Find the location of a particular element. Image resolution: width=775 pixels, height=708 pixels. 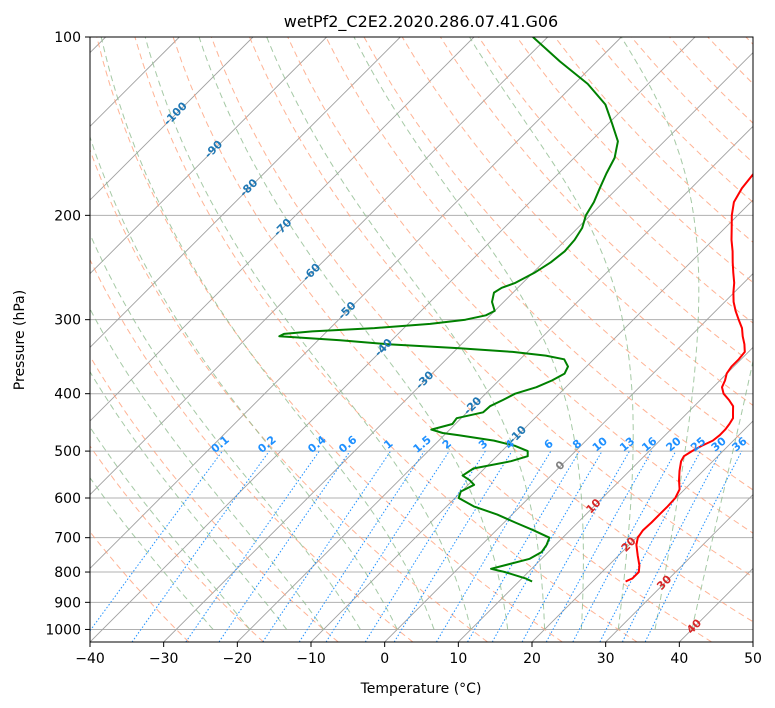

temperature-profile-line is located at coordinates (689, 377).